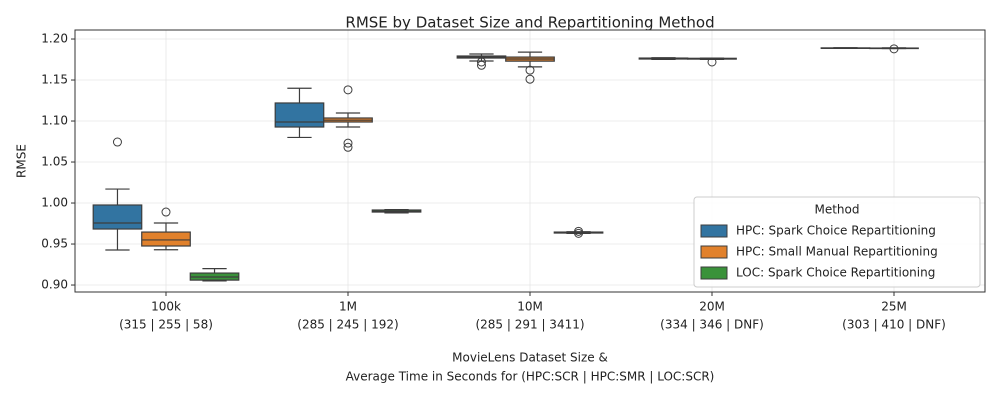 The height and width of the screenshot is (400, 1000). Describe the element at coordinates (348, 307) in the screenshot. I see `x-tick-label: 1M` at that location.